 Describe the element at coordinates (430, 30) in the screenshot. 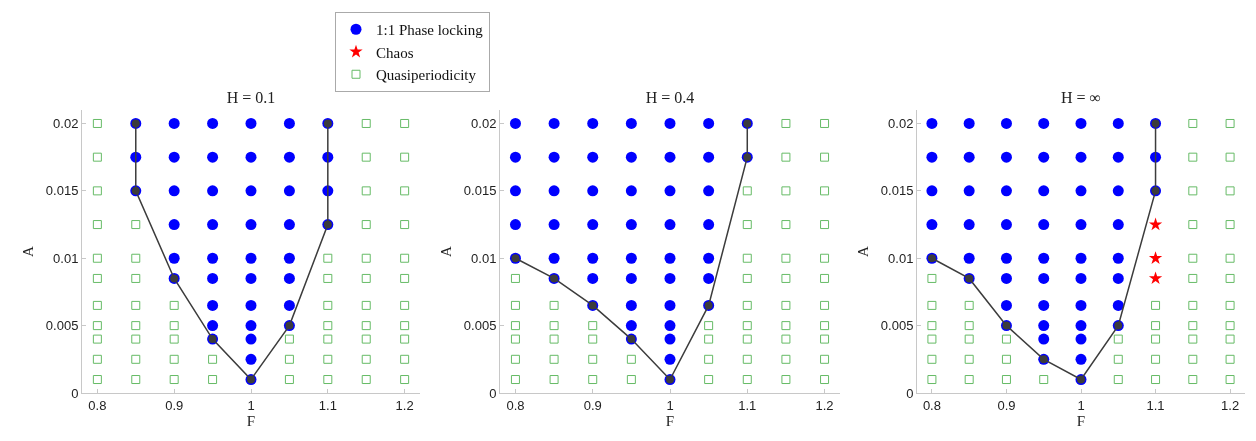

I see `legend-label: 1:1 Phase locking` at that location.